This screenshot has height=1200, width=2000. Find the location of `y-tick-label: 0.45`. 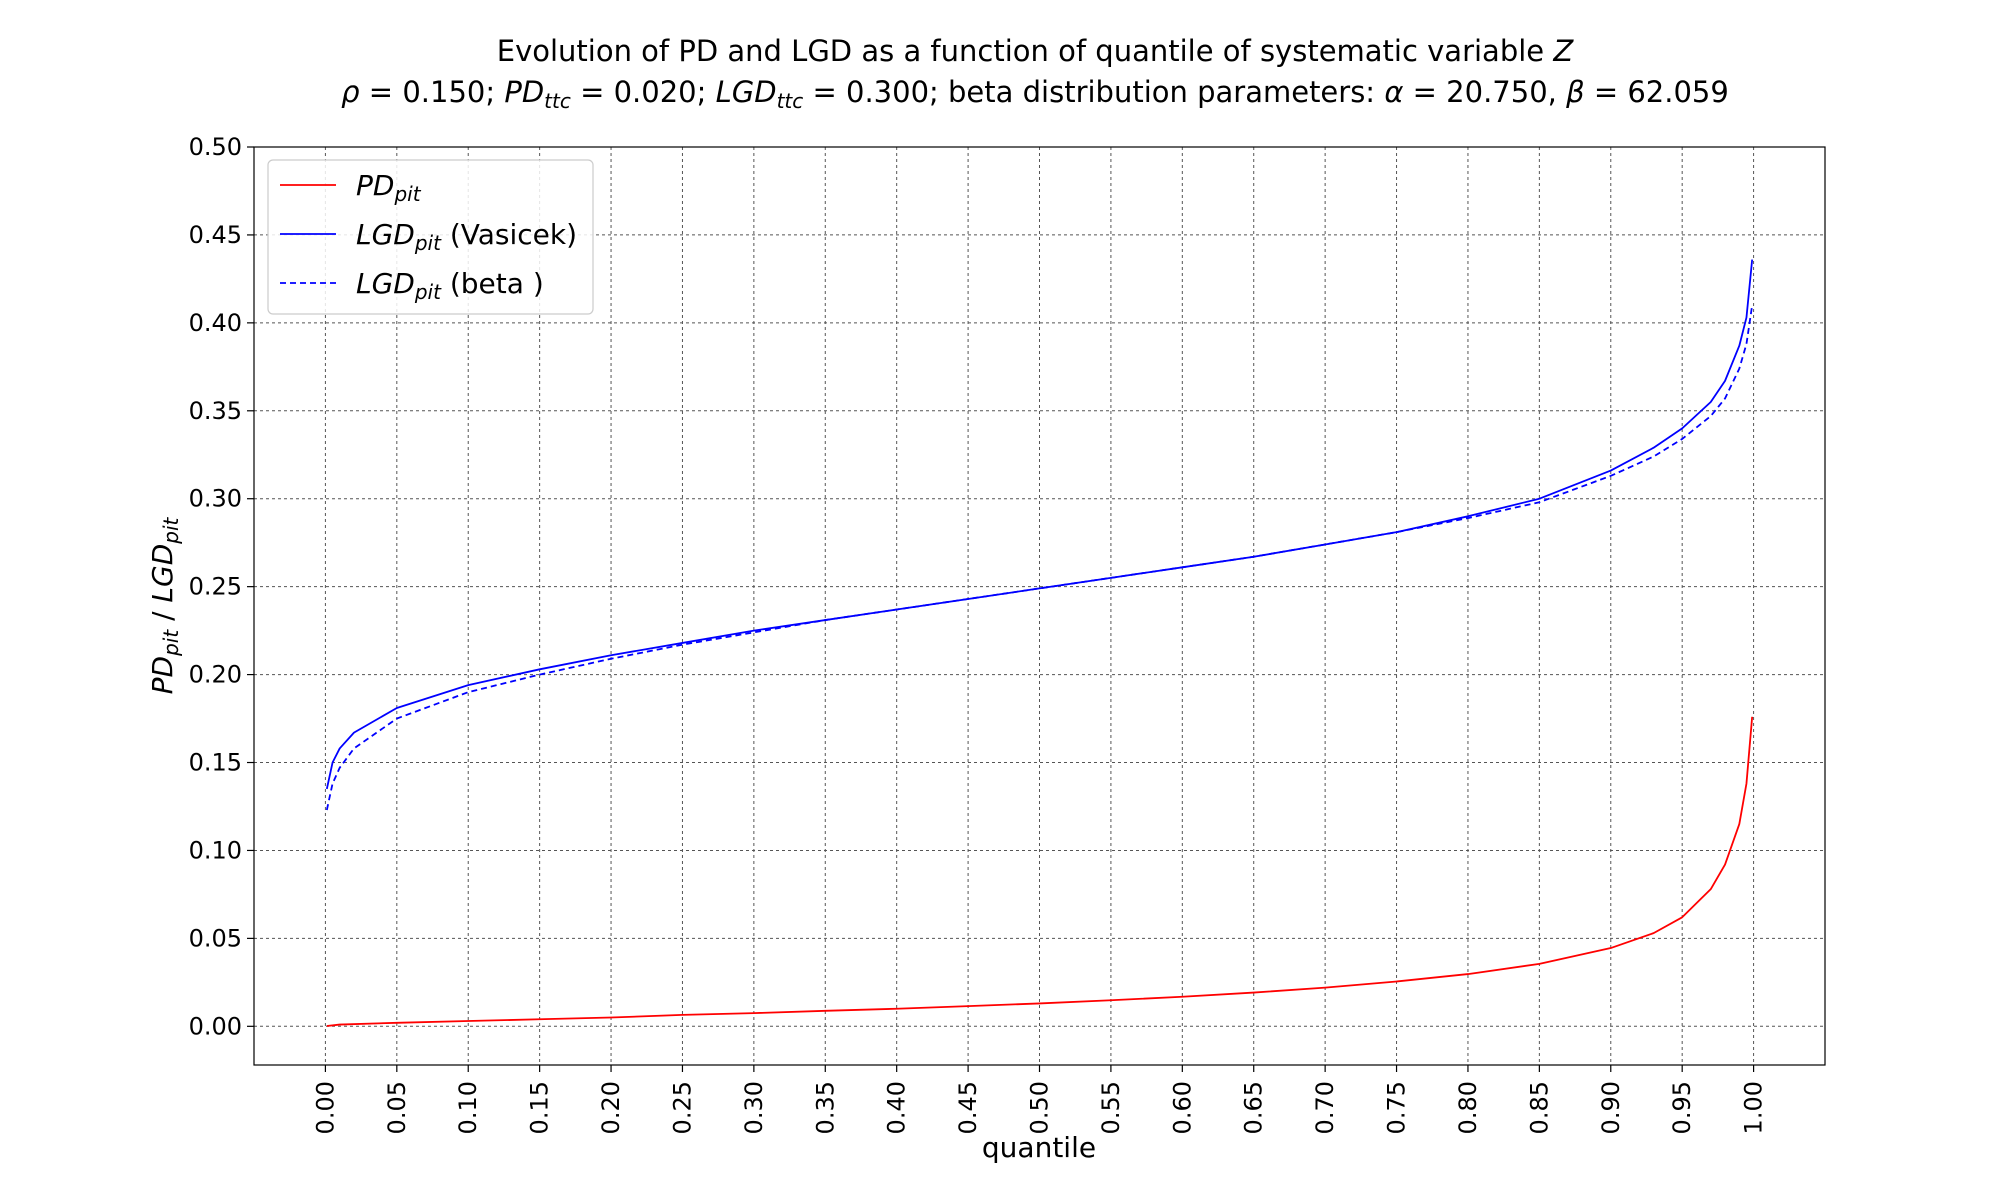

y-tick-label: 0.45 is located at coordinates (215, 235).